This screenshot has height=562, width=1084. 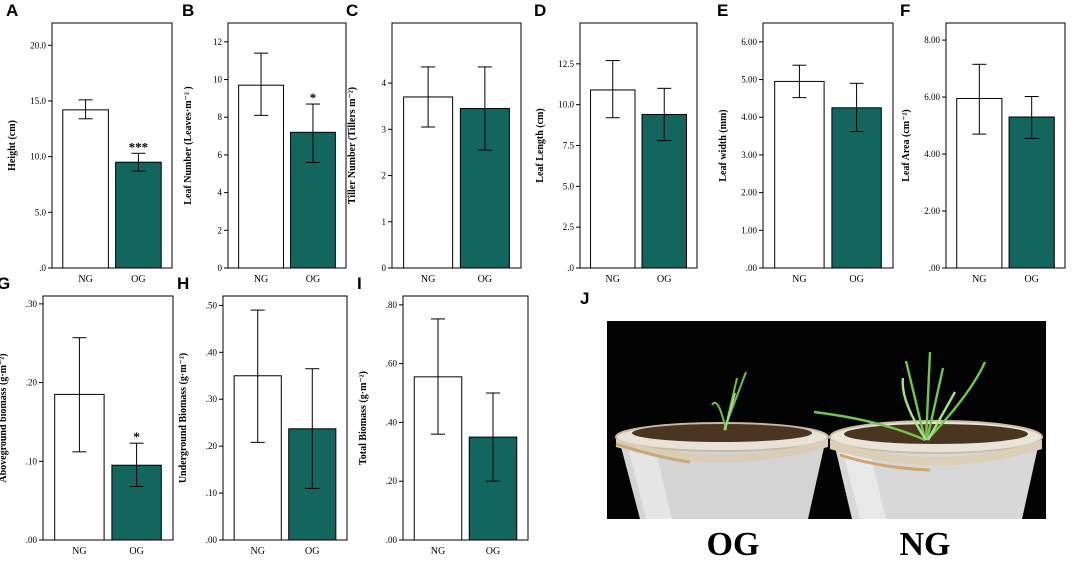 I want to click on y-tick-label: 8.00, so click(x=932, y=40).